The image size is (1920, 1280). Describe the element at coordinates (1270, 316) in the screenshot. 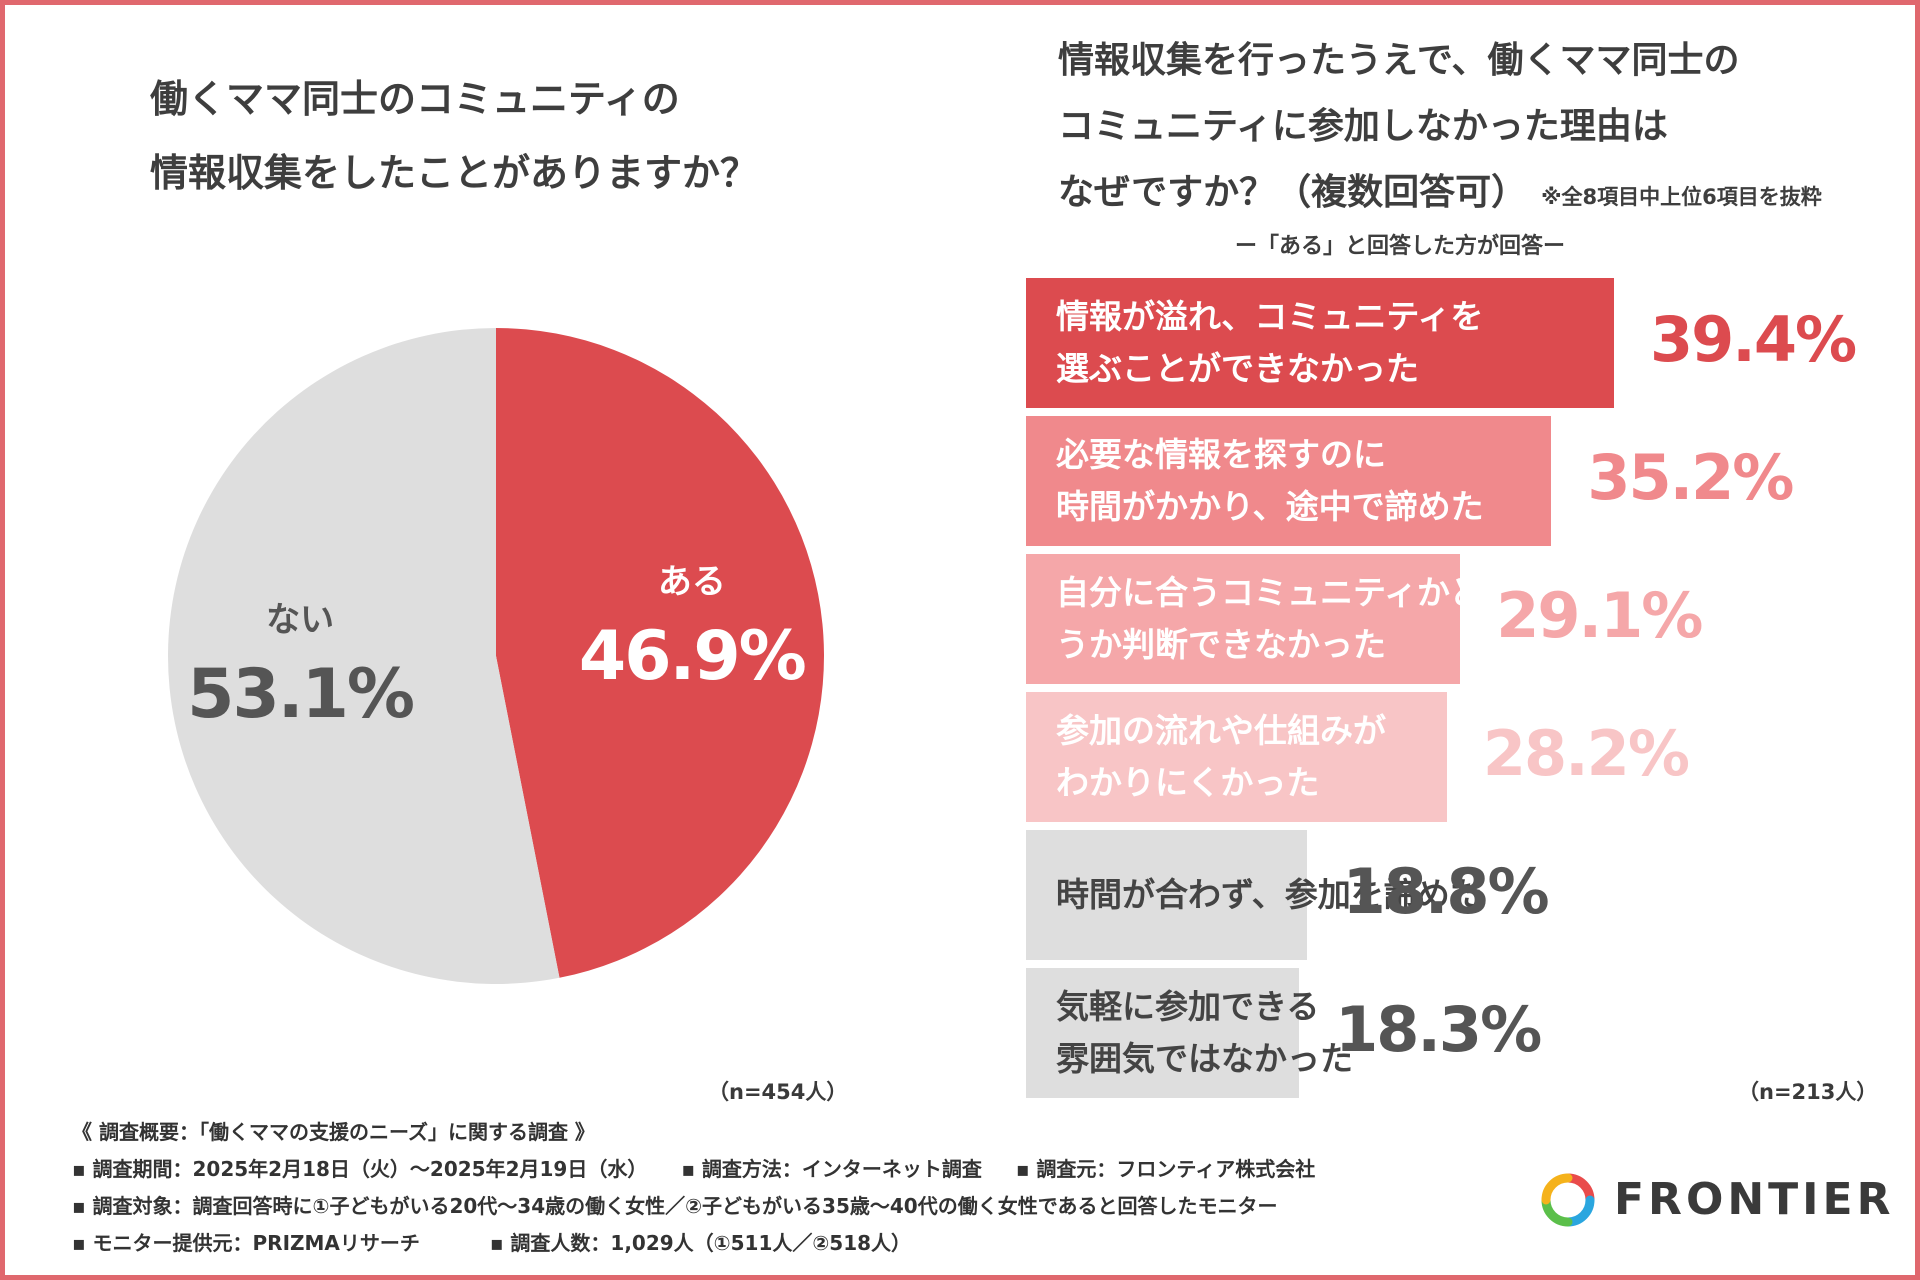

I see `bar-label-1-line-1: 情報が溢れ、コミュニティを` at that location.